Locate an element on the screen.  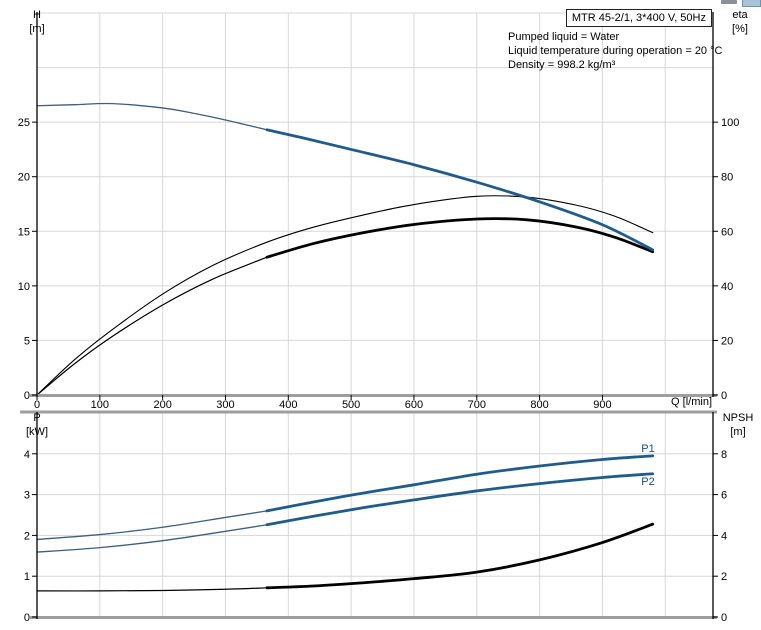
svg-text: 6 is located at coordinates (724, 496).